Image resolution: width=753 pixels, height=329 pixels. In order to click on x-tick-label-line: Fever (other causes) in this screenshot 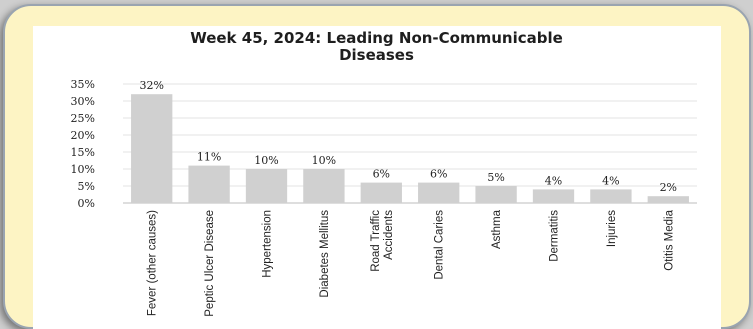, I will do `click(153, 263)`.